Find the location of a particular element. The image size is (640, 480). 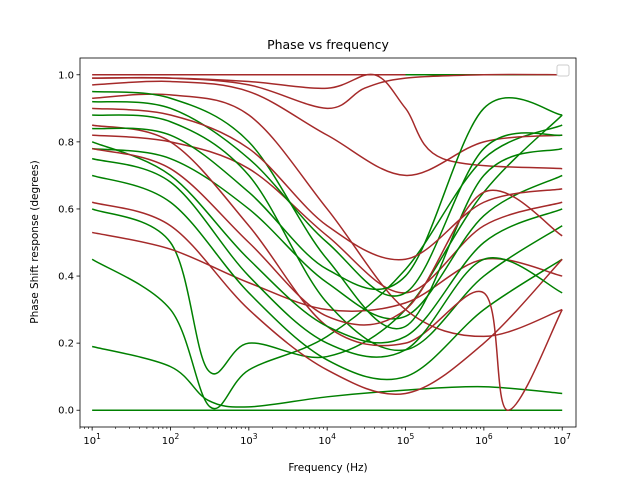

legend-box is located at coordinates (563, 70).